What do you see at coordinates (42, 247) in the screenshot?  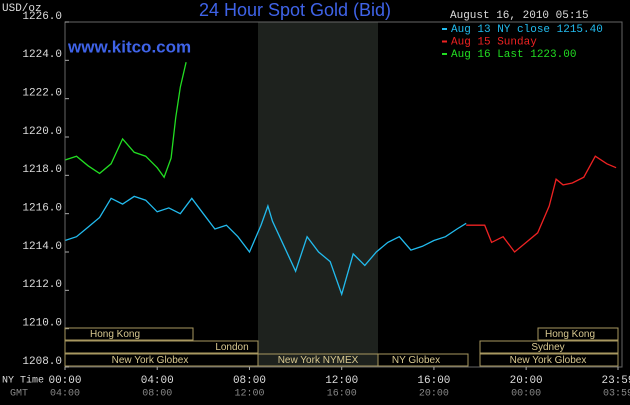 I see `y-tick-label: 1214.0` at bounding box center [42, 247].